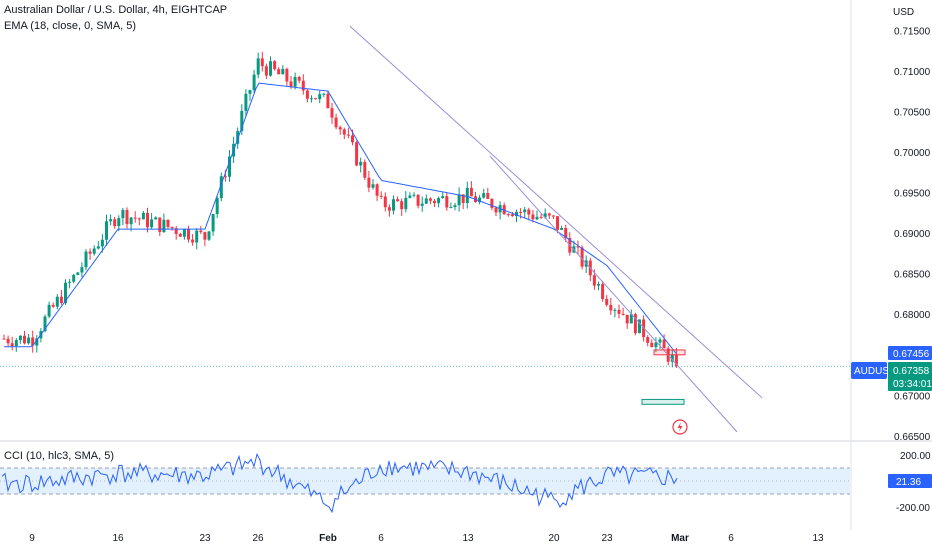 Image resolution: width=932 pixels, height=550 pixels. I want to click on lightning-icon, so click(680, 427).